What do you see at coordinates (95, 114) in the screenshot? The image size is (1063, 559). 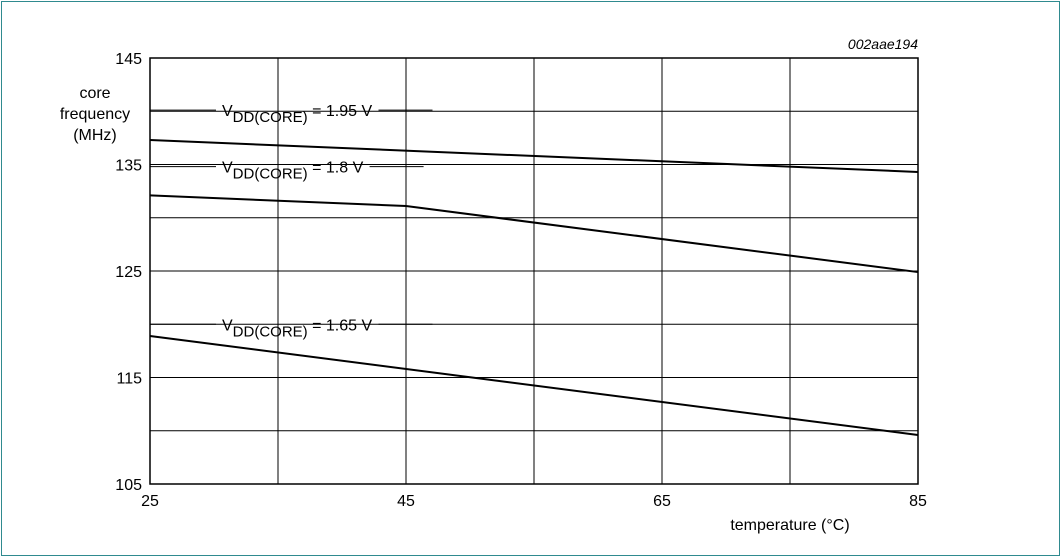 I see `y-axis-label-line-2: frequency` at bounding box center [95, 114].